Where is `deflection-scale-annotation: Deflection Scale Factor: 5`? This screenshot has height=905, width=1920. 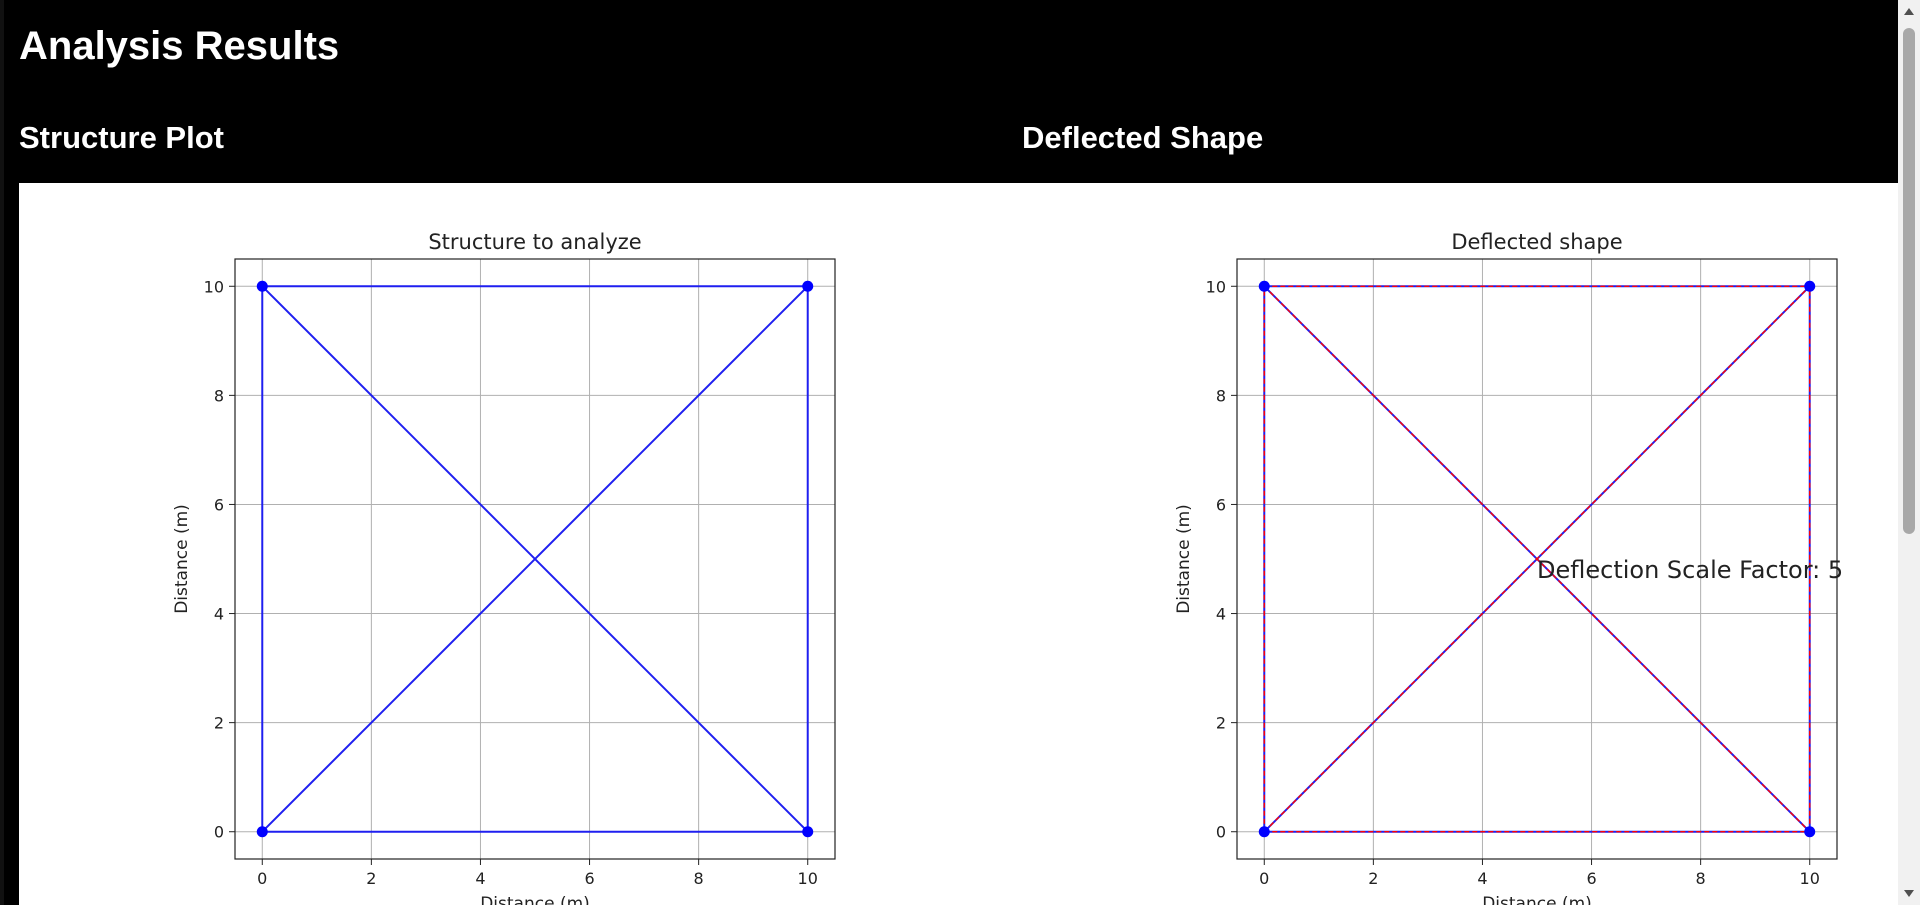
deflection-scale-annotation: Deflection Scale Factor: 5 is located at coordinates (1690, 570).